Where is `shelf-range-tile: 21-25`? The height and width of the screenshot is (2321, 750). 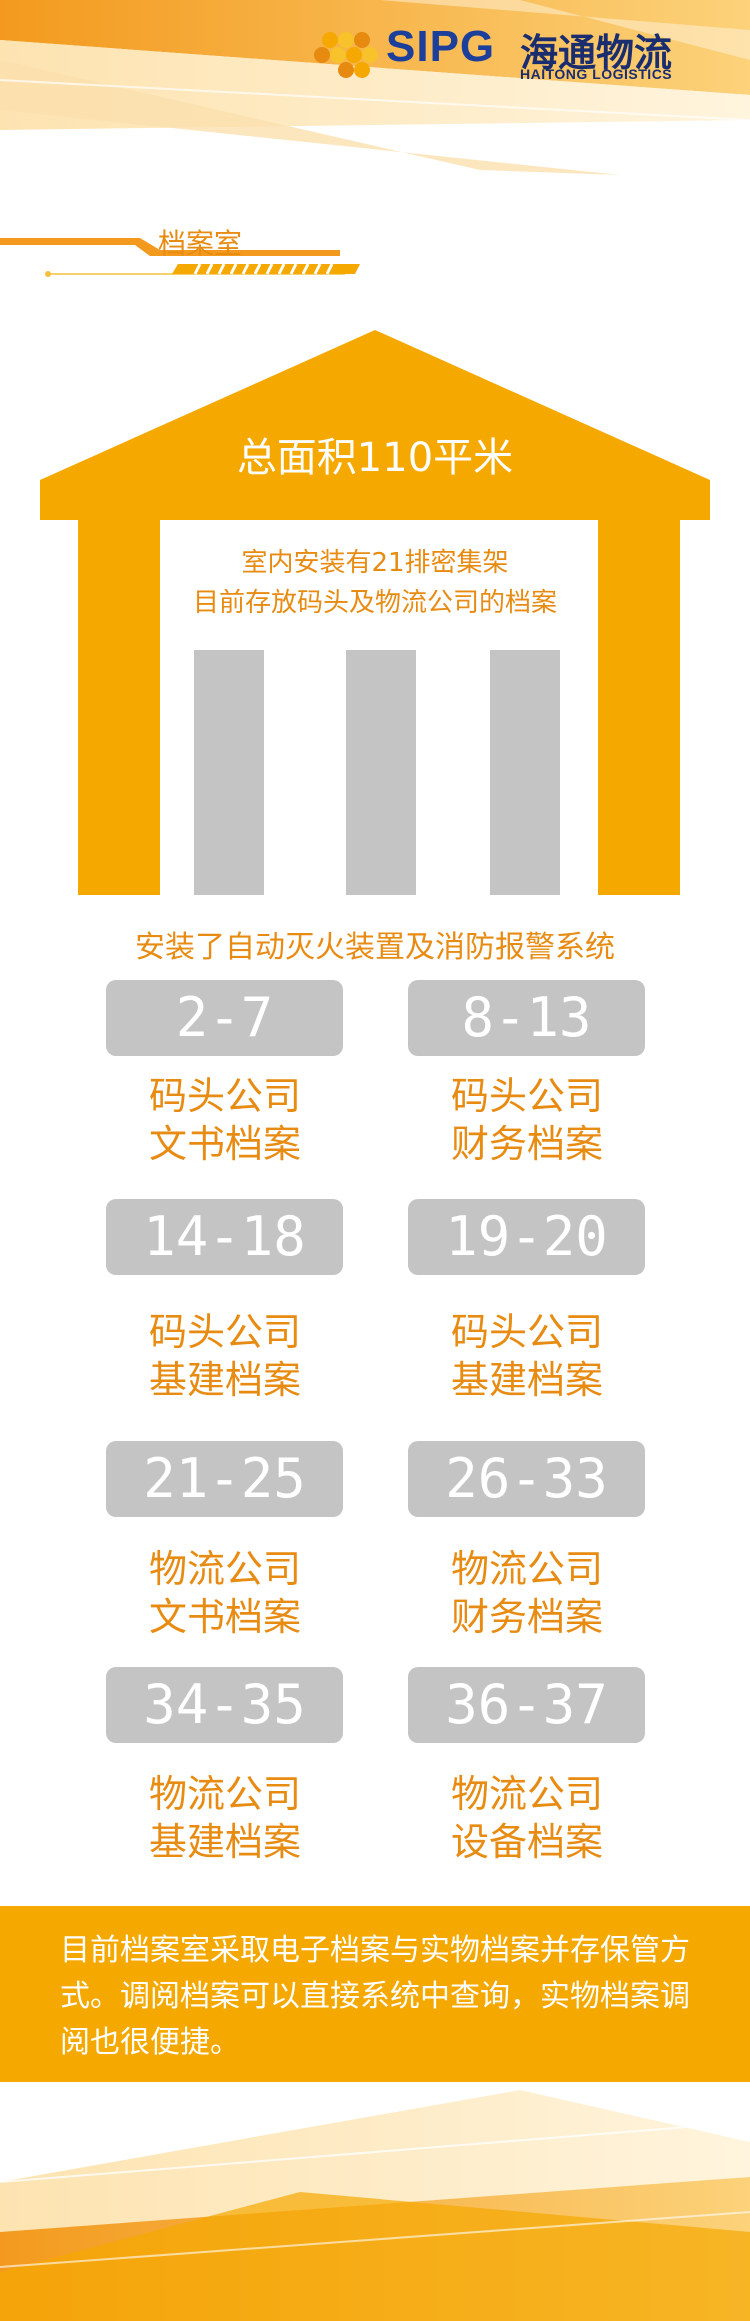
shelf-range-tile: 21-25 is located at coordinates (224, 1479).